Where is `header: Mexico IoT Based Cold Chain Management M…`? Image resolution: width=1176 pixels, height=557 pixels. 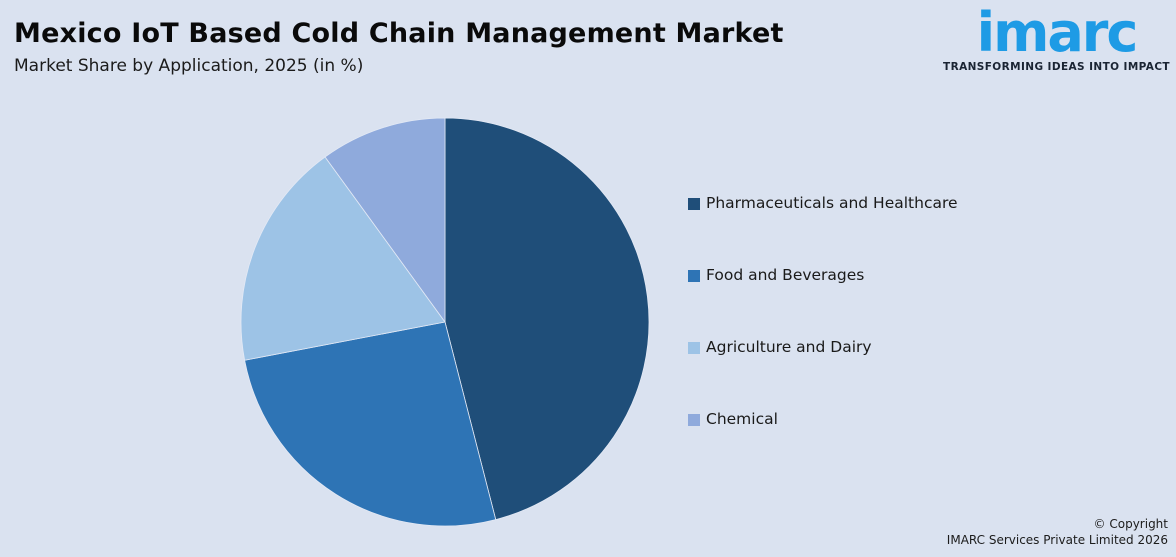 header: Mexico IoT Based Cold Chain Management M… is located at coordinates (399, 47).